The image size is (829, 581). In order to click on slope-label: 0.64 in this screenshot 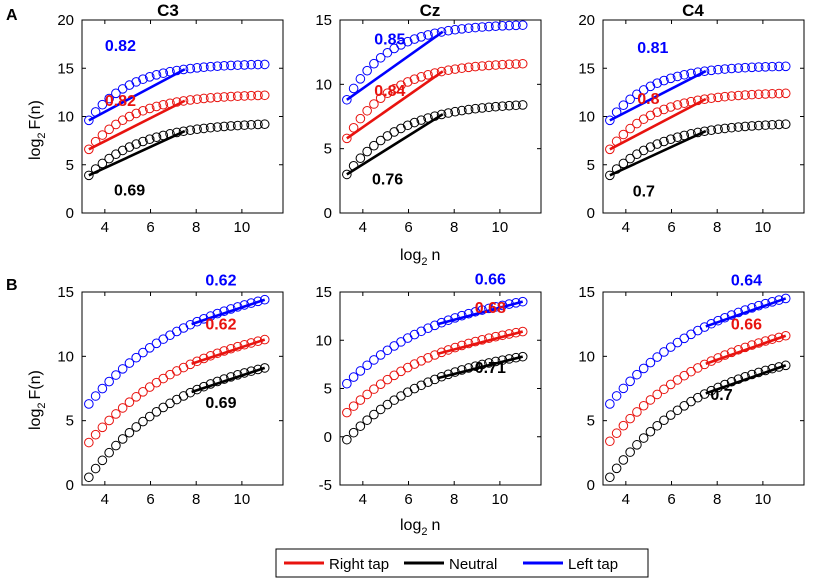, I will do `click(746, 281)`.